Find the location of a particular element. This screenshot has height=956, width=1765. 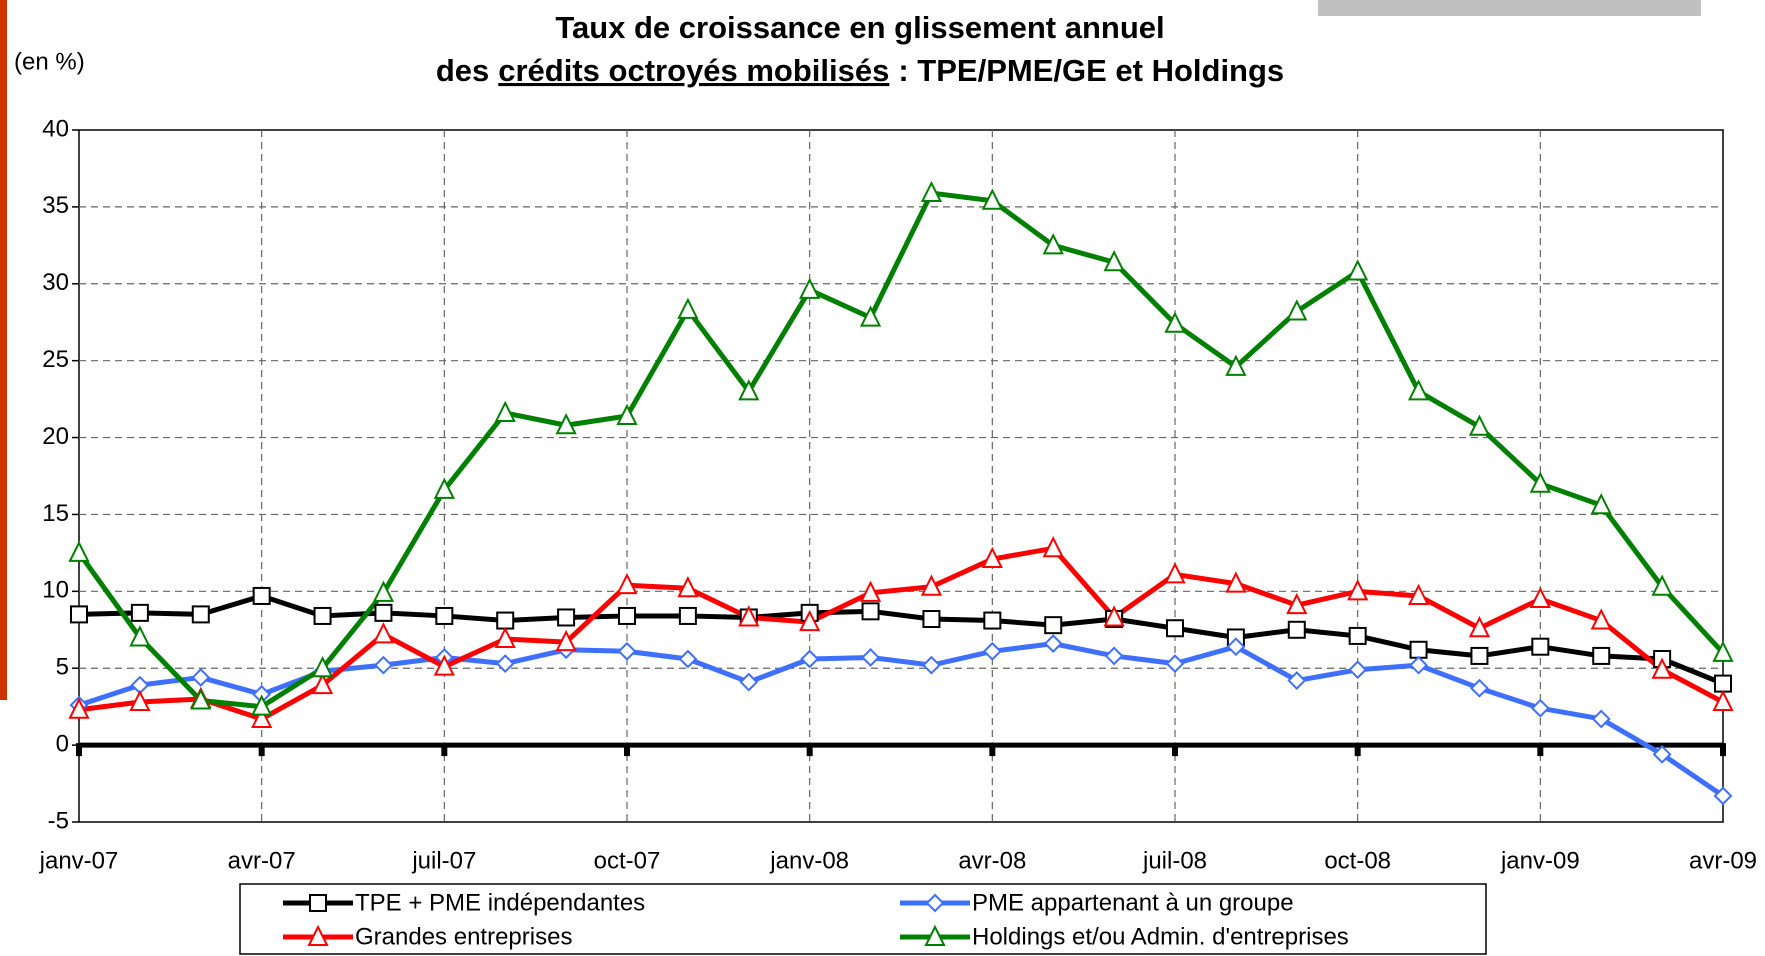

legend-label: Grandes entreprises is located at coordinates (463, 936).